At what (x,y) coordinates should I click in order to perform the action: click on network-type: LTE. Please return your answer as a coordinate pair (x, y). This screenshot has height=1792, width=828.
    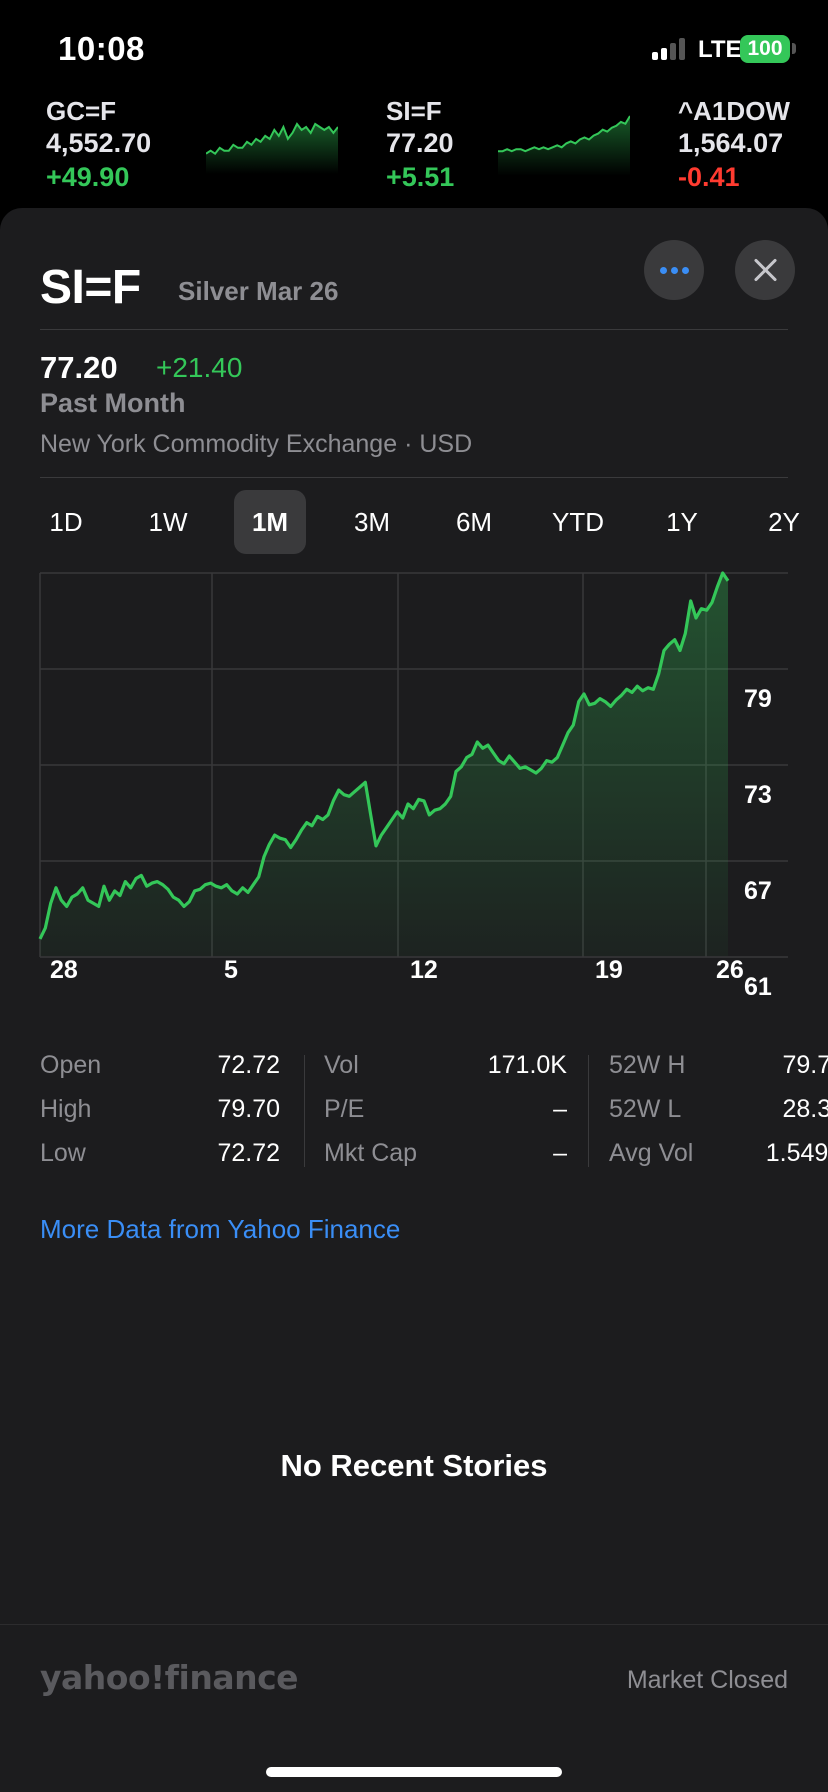
    Looking at the image, I should click on (720, 49).